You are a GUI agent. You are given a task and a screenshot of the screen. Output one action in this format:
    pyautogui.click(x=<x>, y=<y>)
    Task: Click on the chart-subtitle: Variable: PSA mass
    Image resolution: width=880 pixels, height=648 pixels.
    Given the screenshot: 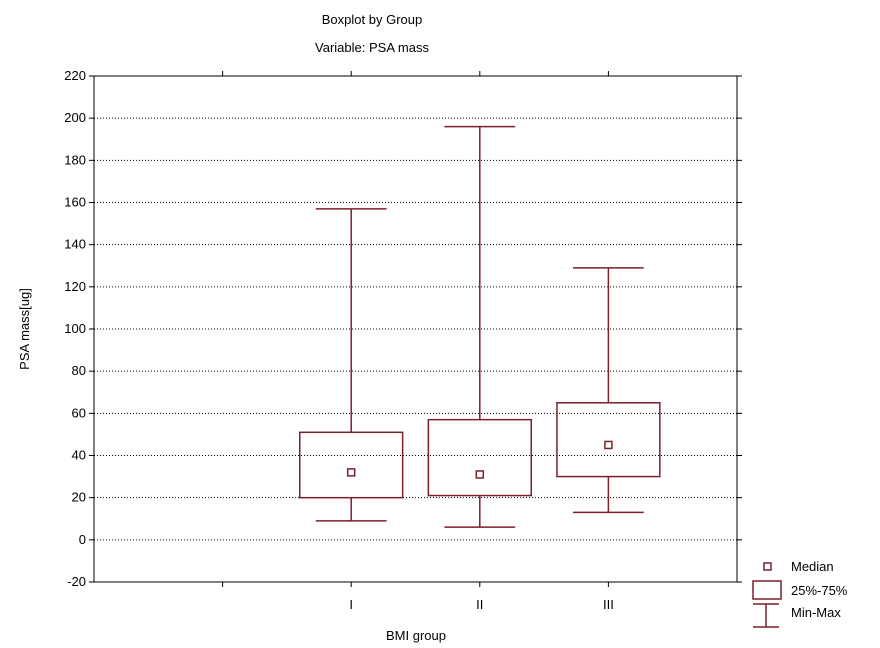 What is the action you would take?
    pyautogui.click(x=372, y=47)
    